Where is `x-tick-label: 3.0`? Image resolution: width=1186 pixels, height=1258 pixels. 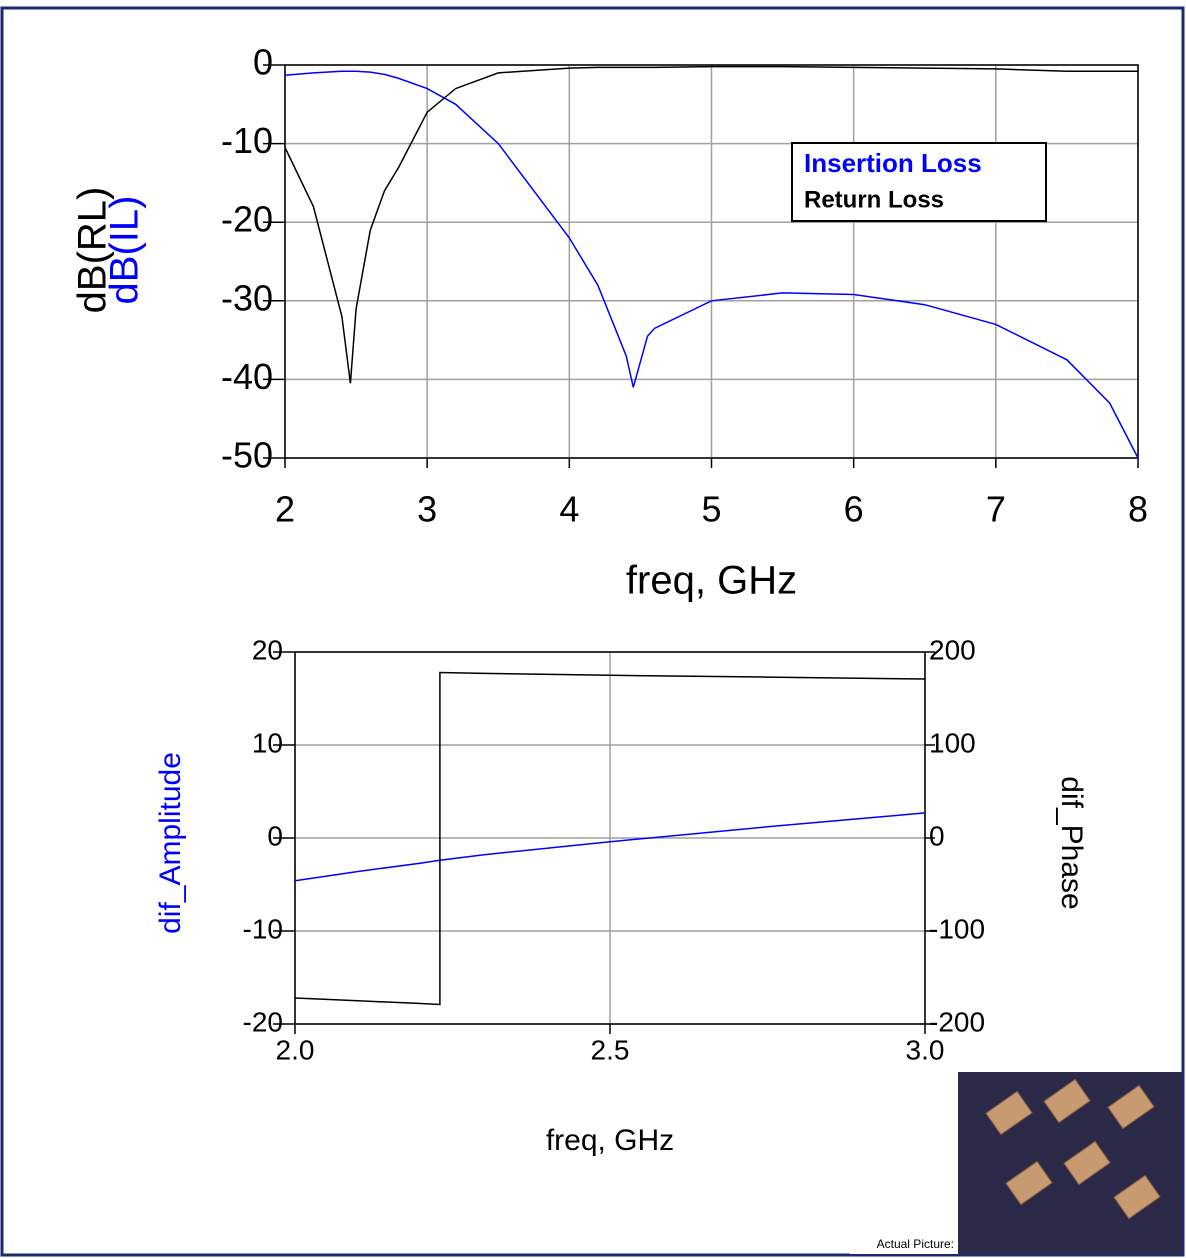 x-tick-label: 3.0 is located at coordinates (925, 1049).